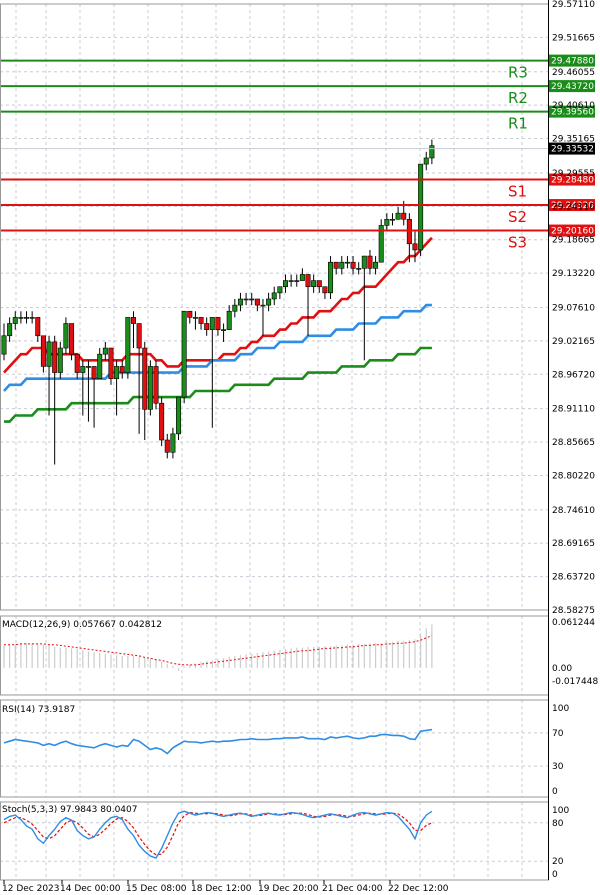 The width and height of the screenshot is (600, 895). Describe the element at coordinates (555, 792) in the screenshot. I see `rsi-tick-label: 0` at that location.